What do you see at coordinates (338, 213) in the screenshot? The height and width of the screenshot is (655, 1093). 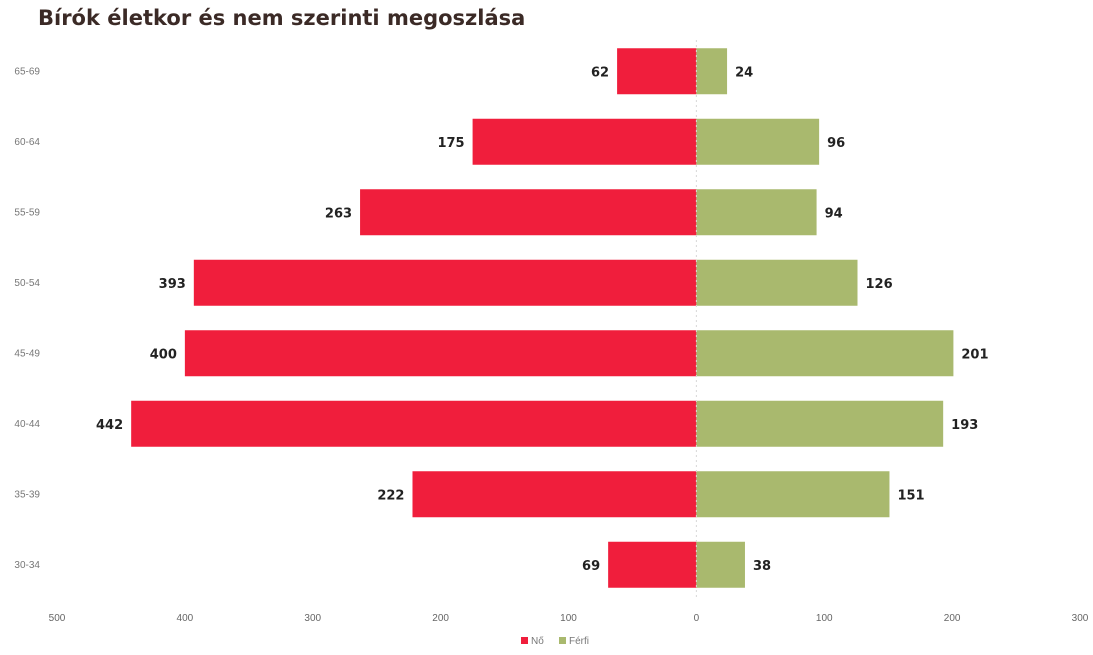 I see `data-label-female: 263` at bounding box center [338, 213].